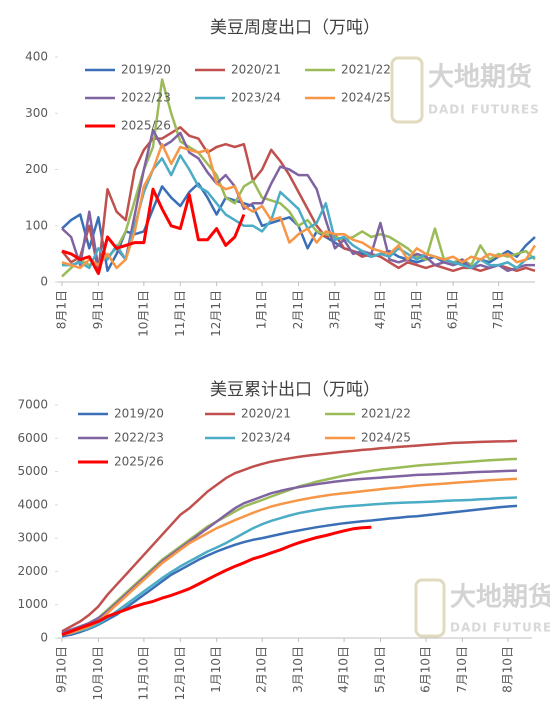 The height and width of the screenshot is (720, 550). Describe the element at coordinates (380, 309) in the screenshot. I see `x-tick-label: 4月1日` at that location.